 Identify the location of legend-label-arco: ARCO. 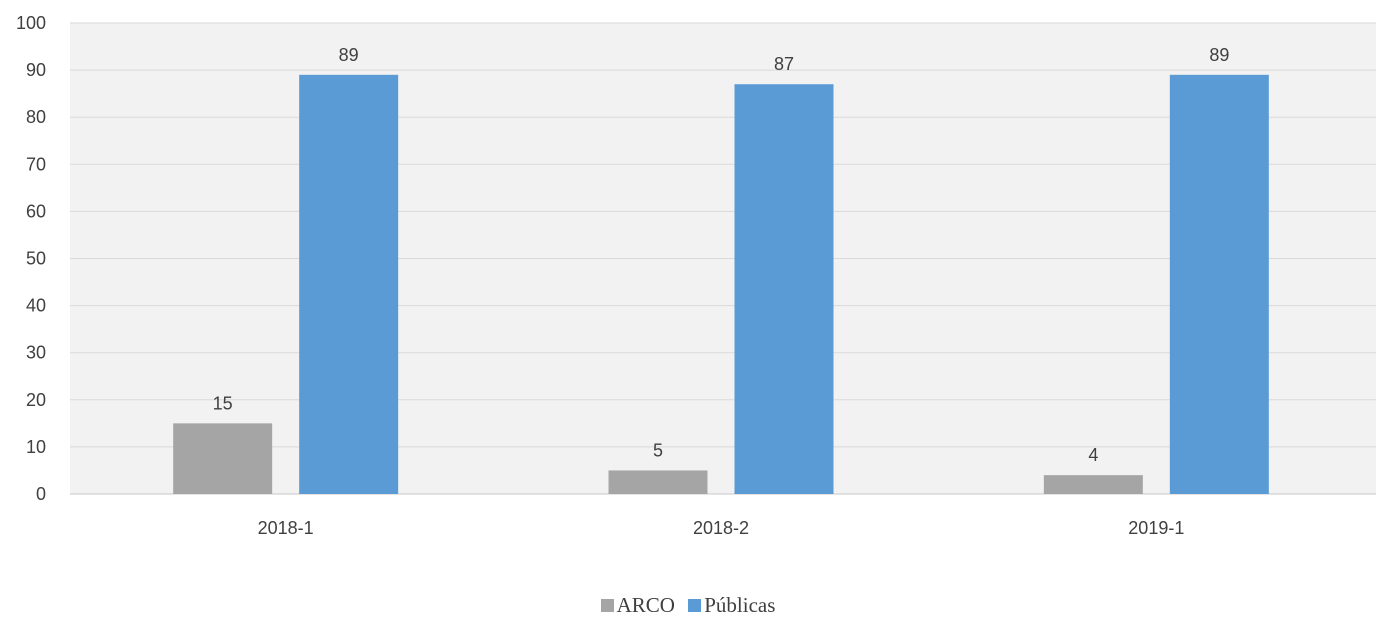
(645, 605).